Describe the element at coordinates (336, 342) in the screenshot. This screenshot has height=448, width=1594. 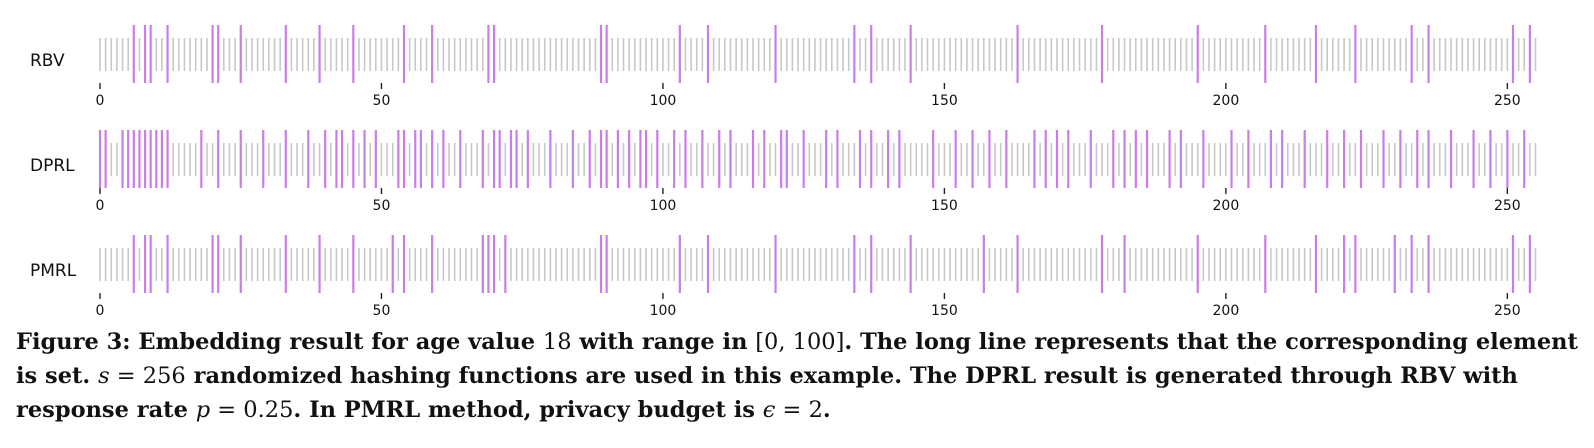
I see `caption-text-a: Embedding result for age value` at that location.